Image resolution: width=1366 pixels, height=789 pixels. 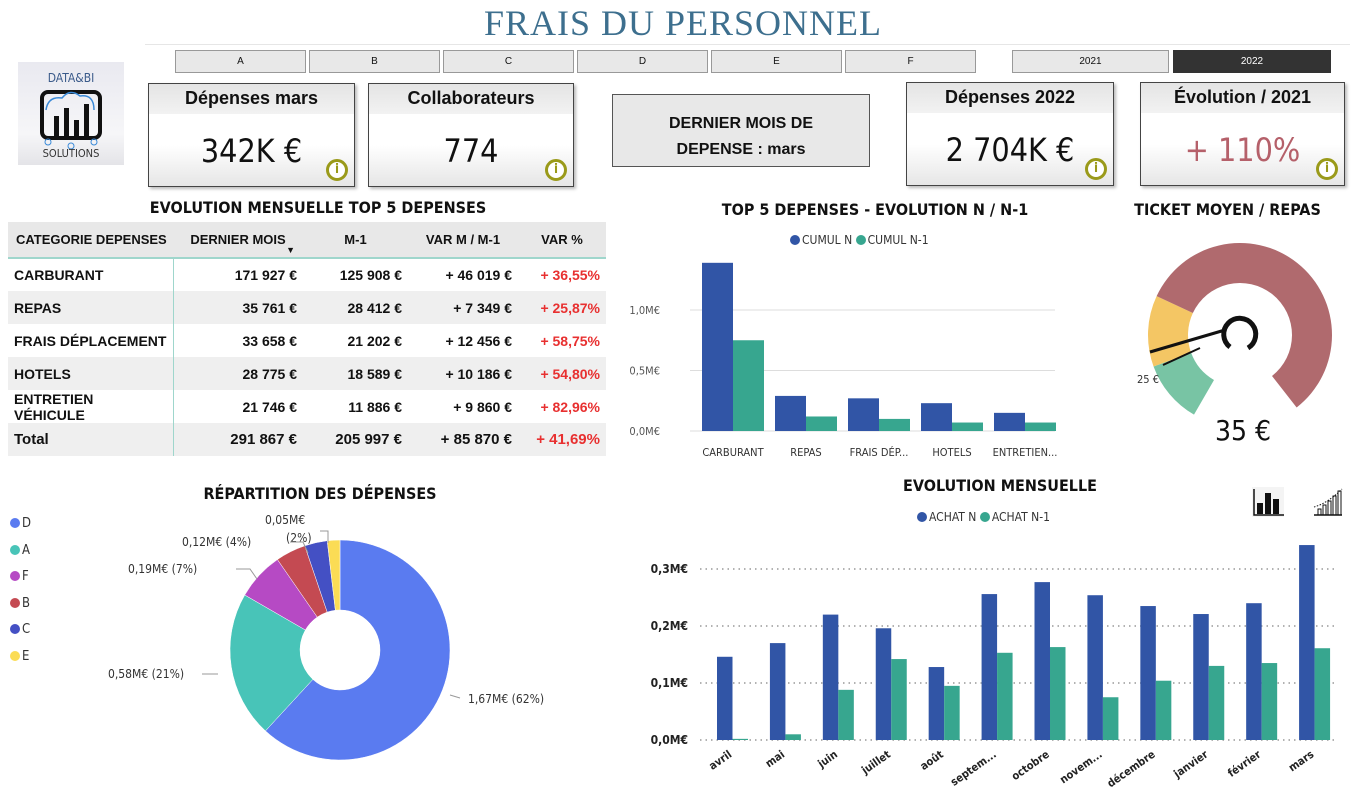 I want to click on legend-item-f: F, so click(x=20, y=582).